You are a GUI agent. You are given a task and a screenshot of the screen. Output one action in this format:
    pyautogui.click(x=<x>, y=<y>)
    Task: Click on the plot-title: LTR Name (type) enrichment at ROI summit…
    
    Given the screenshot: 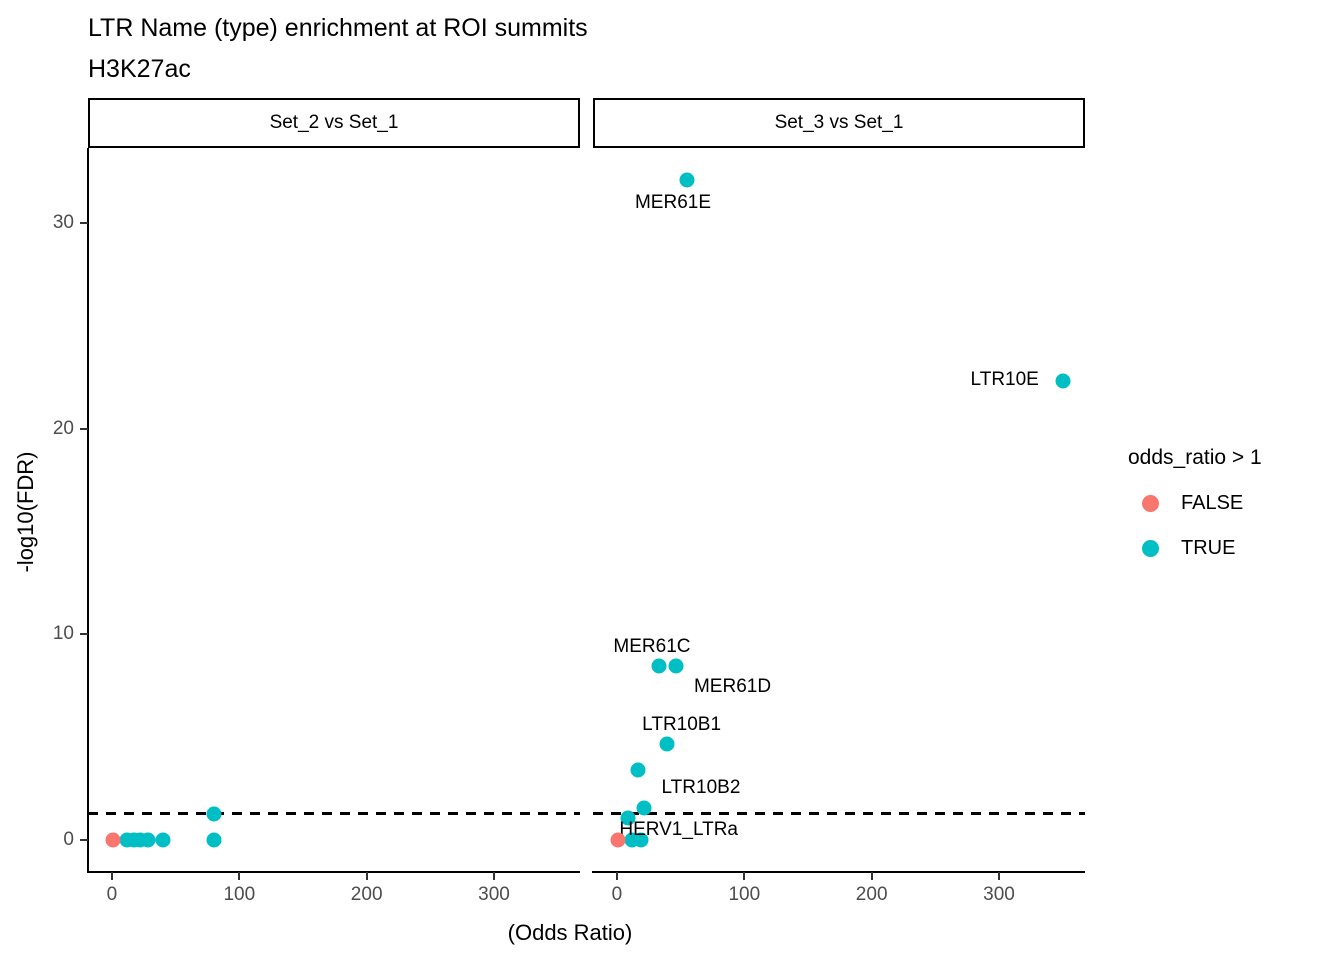 What is the action you would take?
    pyautogui.click(x=338, y=28)
    